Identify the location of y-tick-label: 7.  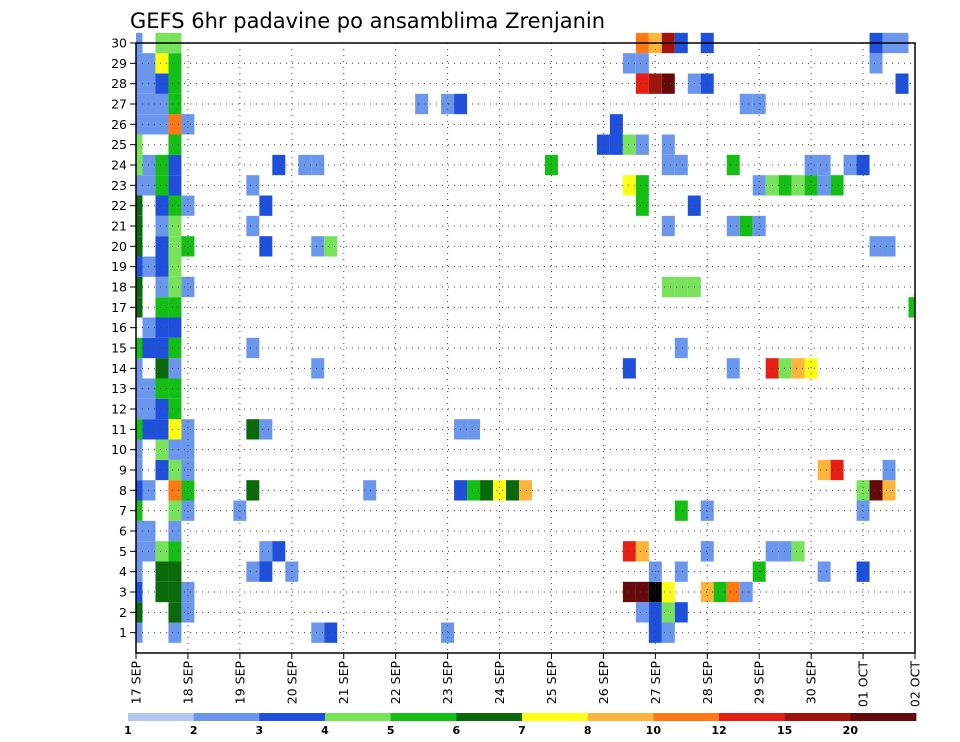
(123, 510).